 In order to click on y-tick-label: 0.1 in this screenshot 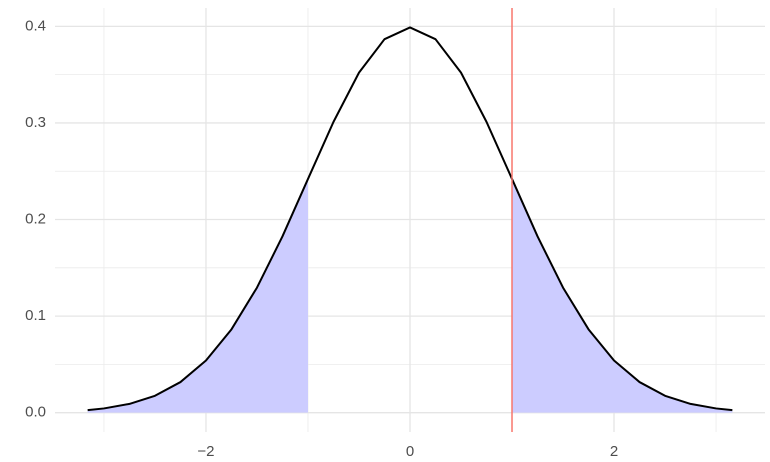, I will do `click(35, 315)`.